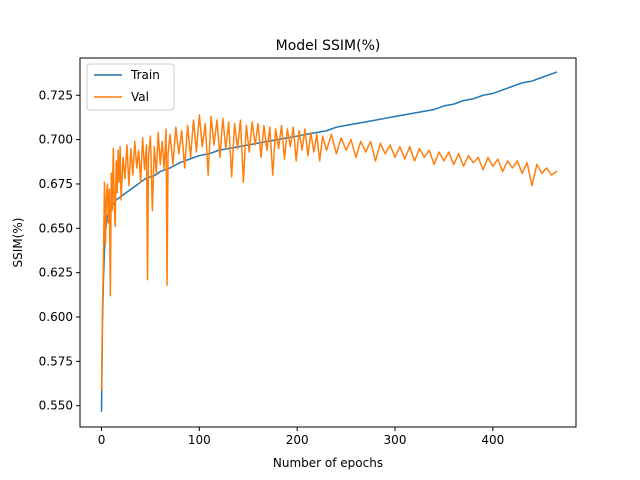 This screenshot has height=480, width=640. I want to click on y-axis-label: SSIM(%), so click(18, 243).